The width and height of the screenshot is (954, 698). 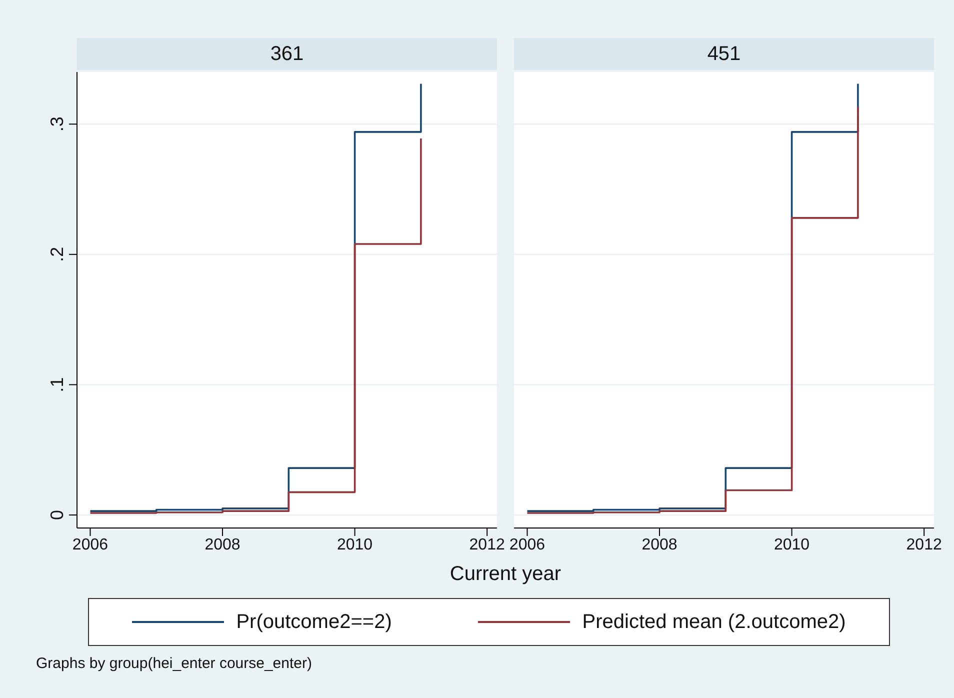 I want to click on x-axis-title: Current year, so click(x=505, y=574).